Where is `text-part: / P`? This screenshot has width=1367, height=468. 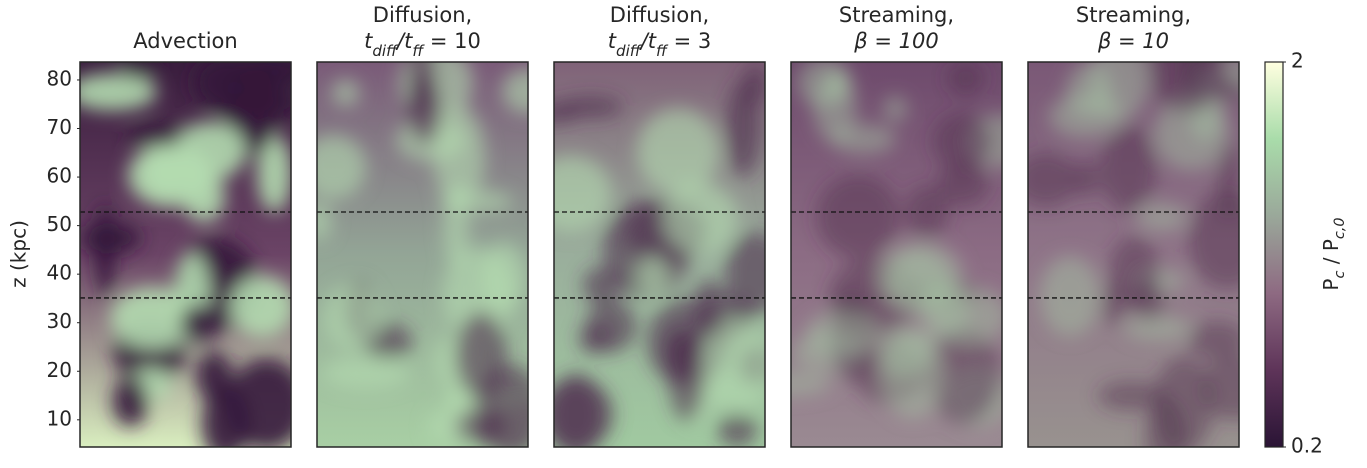
text-part: / P is located at coordinates (1331, 255).